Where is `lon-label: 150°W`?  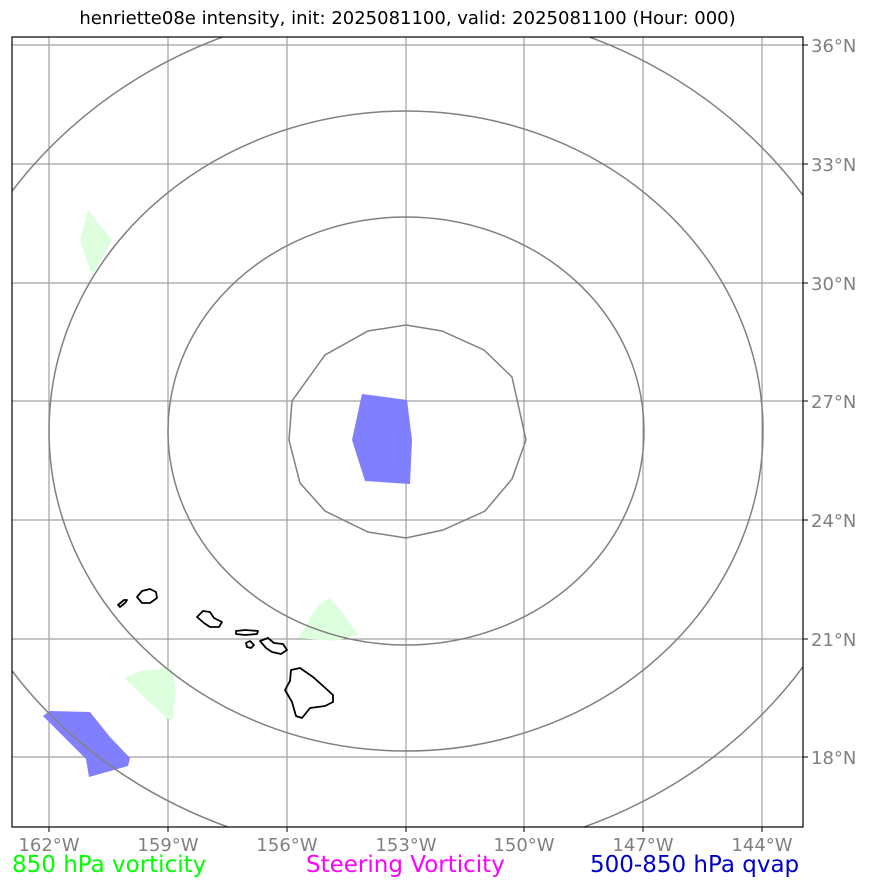 lon-label: 150°W is located at coordinates (523, 845).